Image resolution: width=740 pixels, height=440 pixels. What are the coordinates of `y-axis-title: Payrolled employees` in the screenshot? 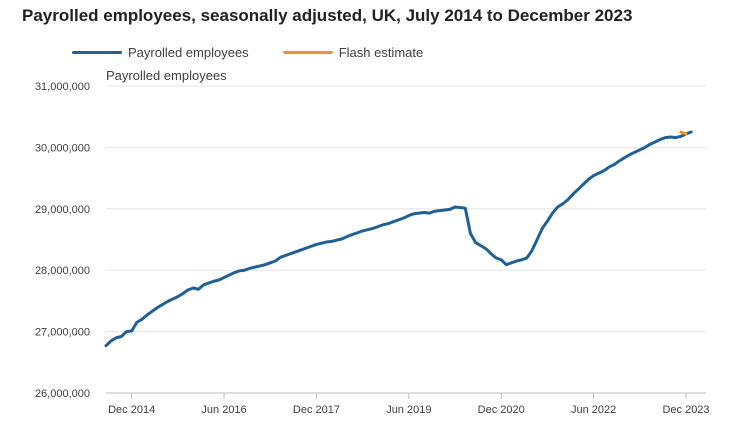 It's located at (166, 75).